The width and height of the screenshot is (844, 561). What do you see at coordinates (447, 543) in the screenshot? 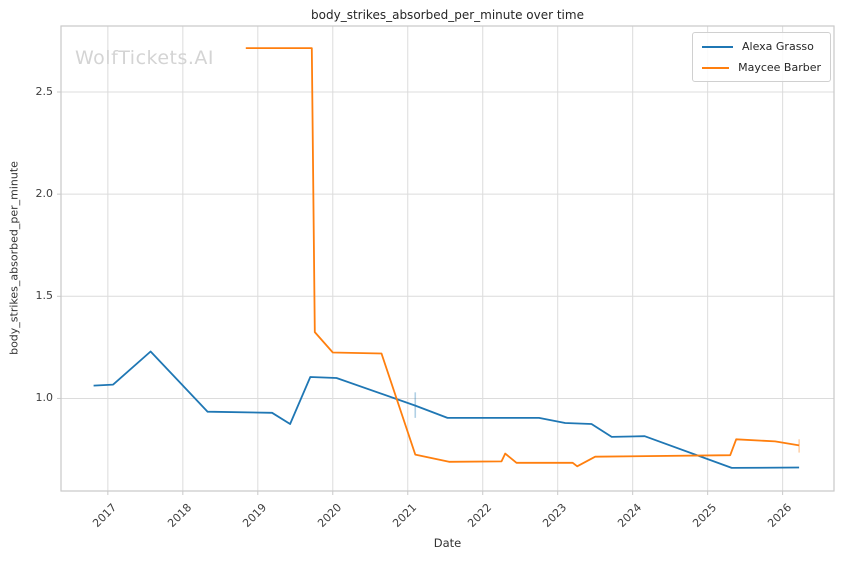
I see `x-axis-label: Date` at bounding box center [447, 543].